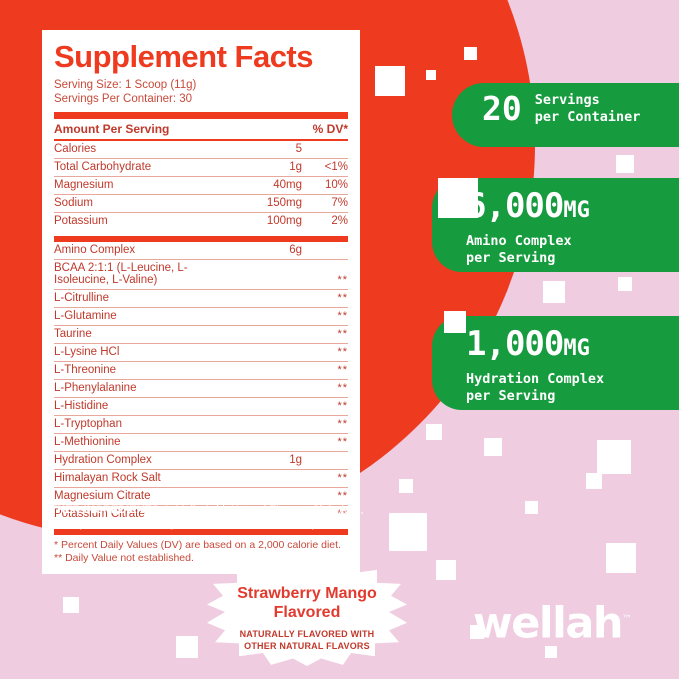 The image size is (679, 679). I want to click on table-row: Potassium 100mg 2%, so click(201, 221).